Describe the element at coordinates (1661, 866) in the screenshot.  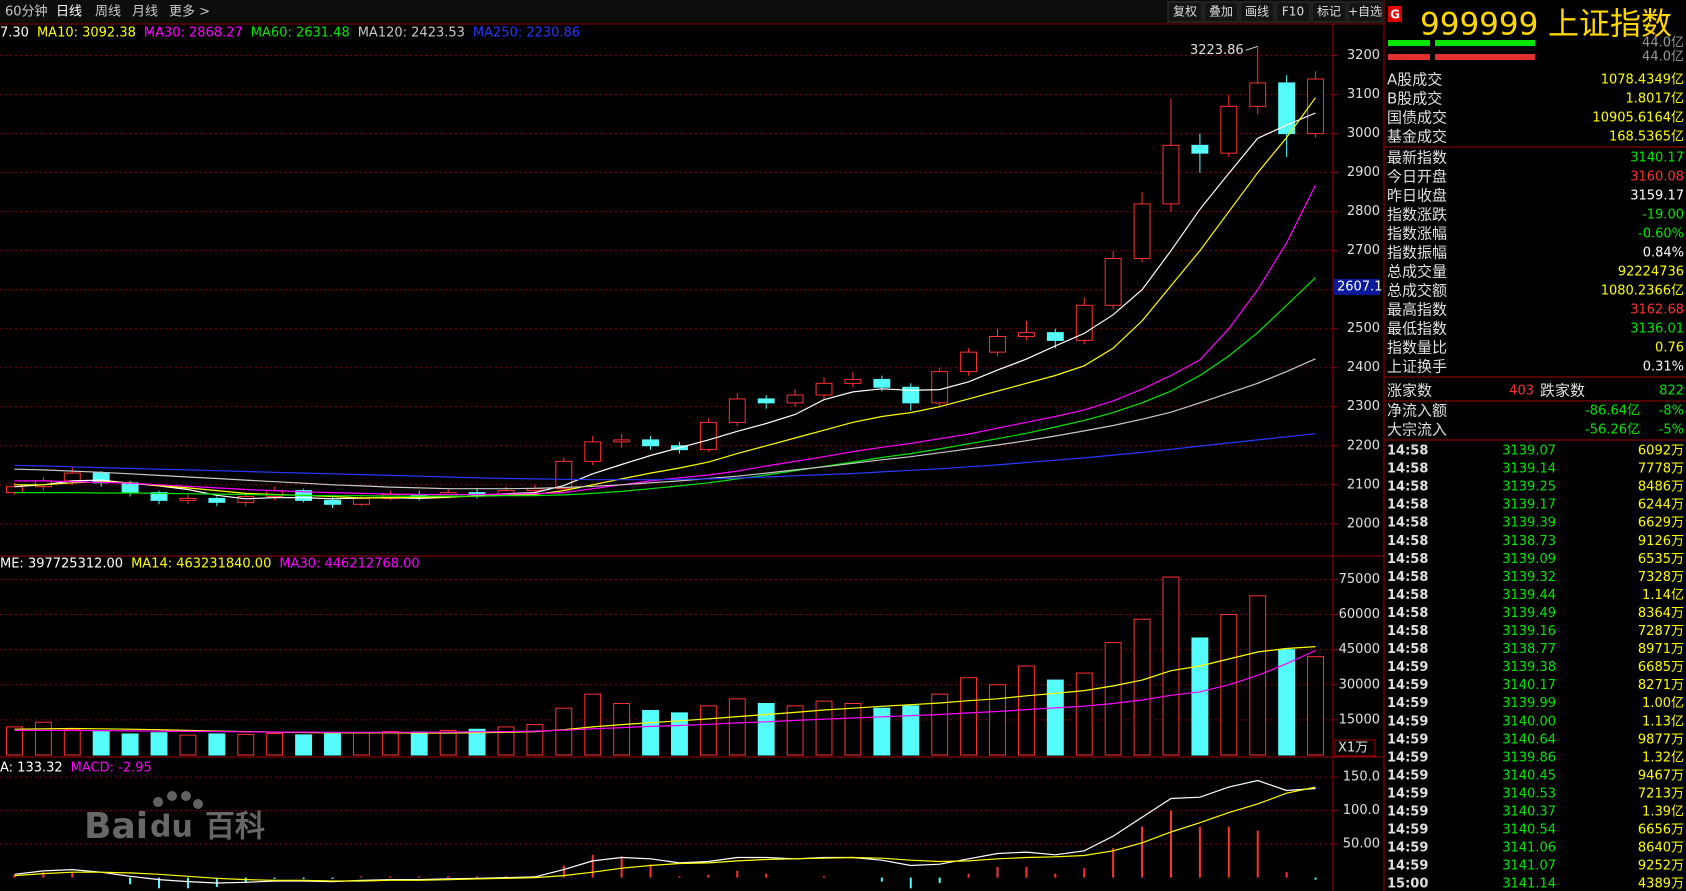
I see `tick-volume: 9252万` at that location.